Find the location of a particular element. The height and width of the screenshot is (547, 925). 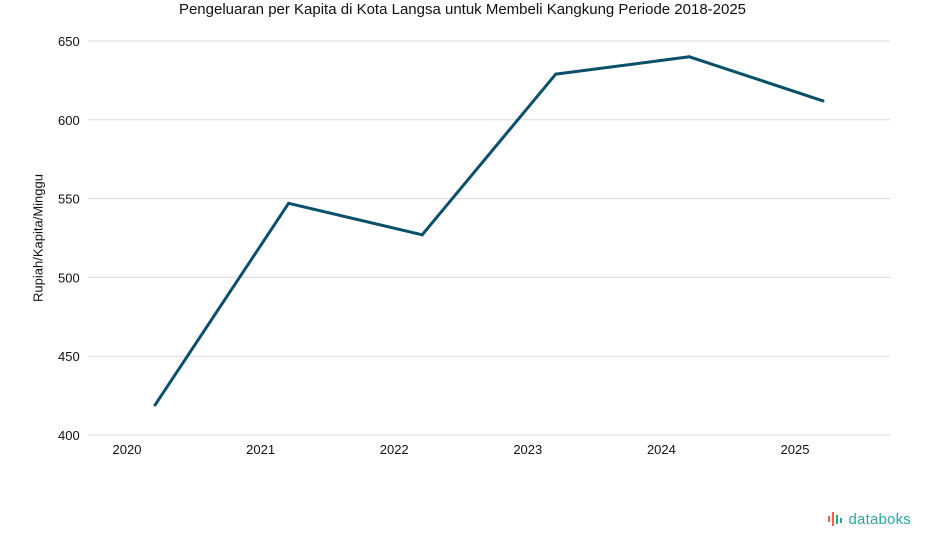

y-tick-label: 400 is located at coordinates (69, 435).